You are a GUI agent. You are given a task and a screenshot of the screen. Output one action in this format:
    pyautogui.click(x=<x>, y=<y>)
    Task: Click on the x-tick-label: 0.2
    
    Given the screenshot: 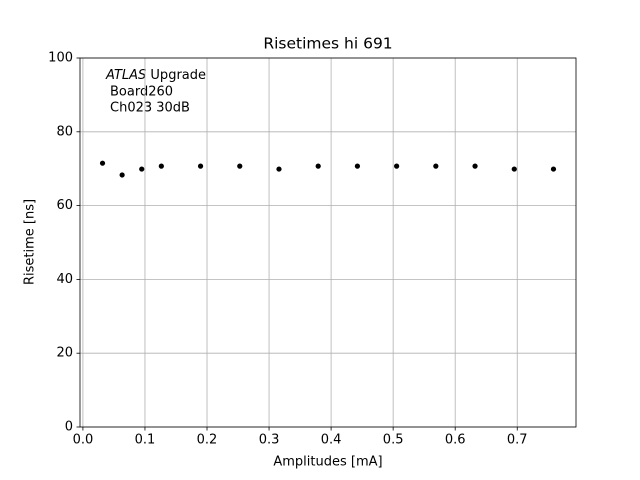 What is the action you would take?
    pyautogui.click(x=207, y=440)
    